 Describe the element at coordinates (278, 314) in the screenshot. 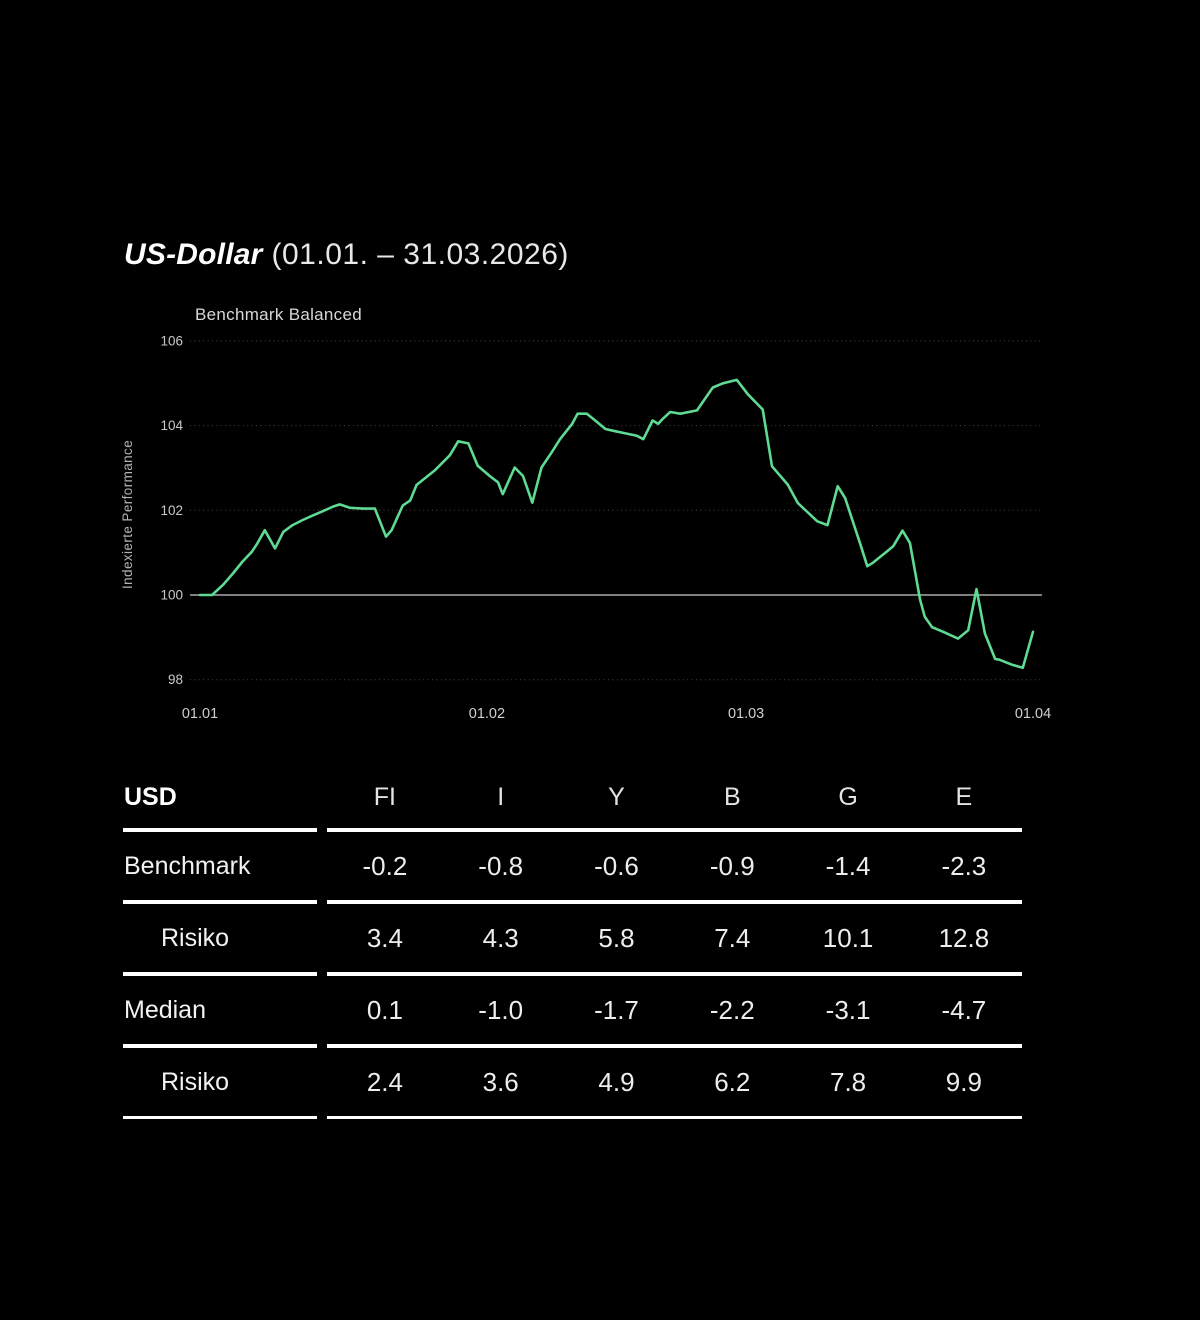

I see `series-legend-label: Benchmark Balanced` at that location.